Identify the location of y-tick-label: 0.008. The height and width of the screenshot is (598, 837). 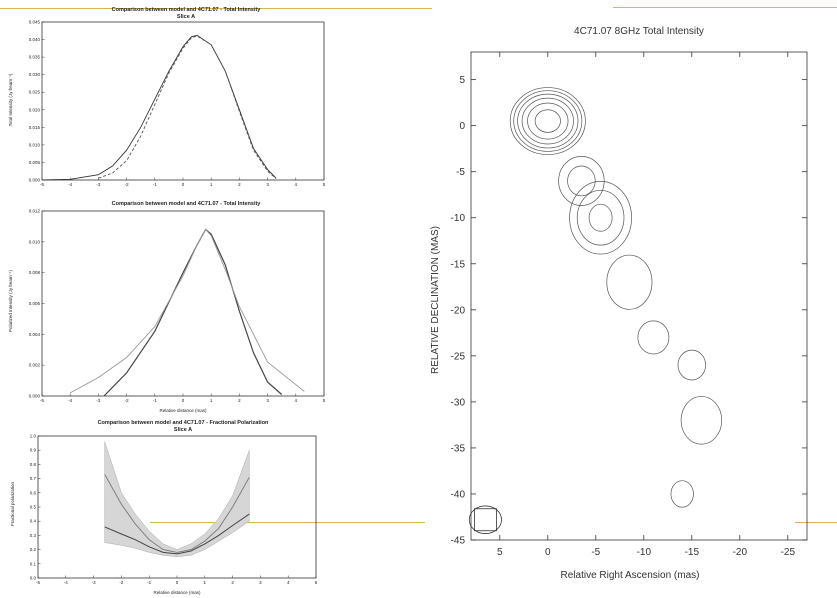
(35, 272).